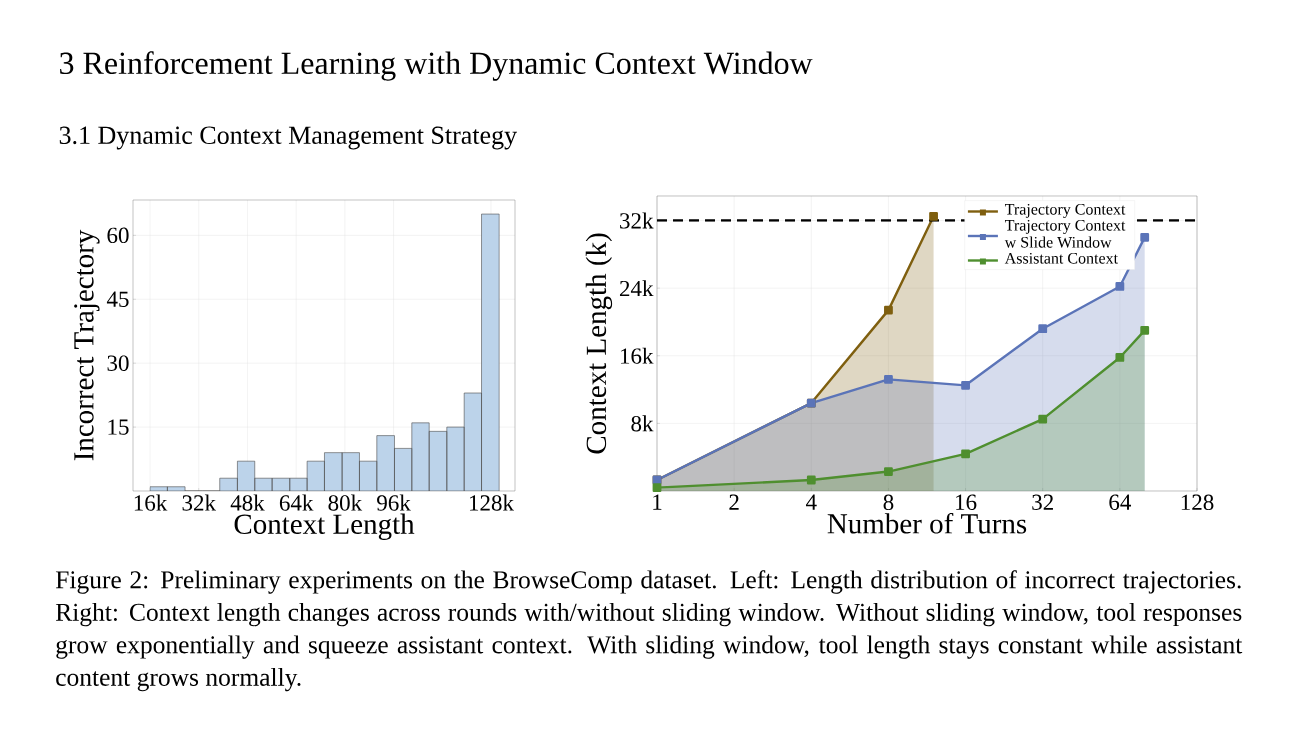 The height and width of the screenshot is (729, 1297). Describe the element at coordinates (345, 502) in the screenshot. I see `x-tick-label: 80k` at that location.